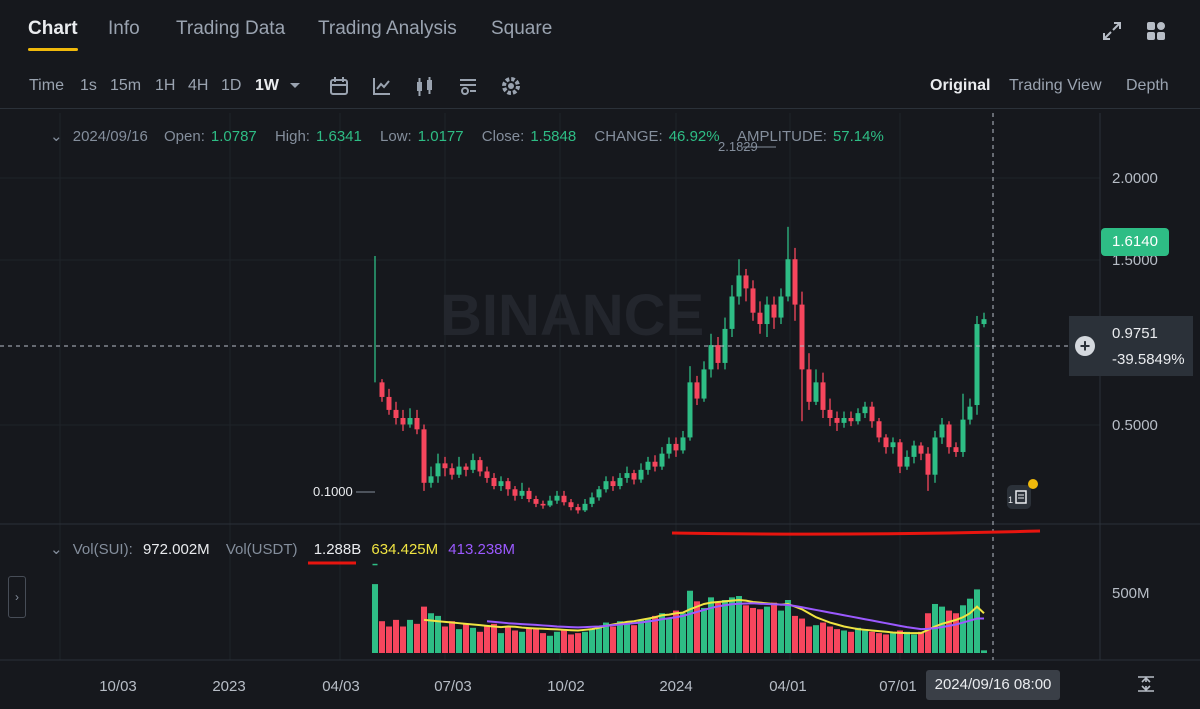 The height and width of the screenshot is (709, 1200). What do you see at coordinates (231, 85) in the screenshot?
I see `interval-1d: 1D` at bounding box center [231, 85].